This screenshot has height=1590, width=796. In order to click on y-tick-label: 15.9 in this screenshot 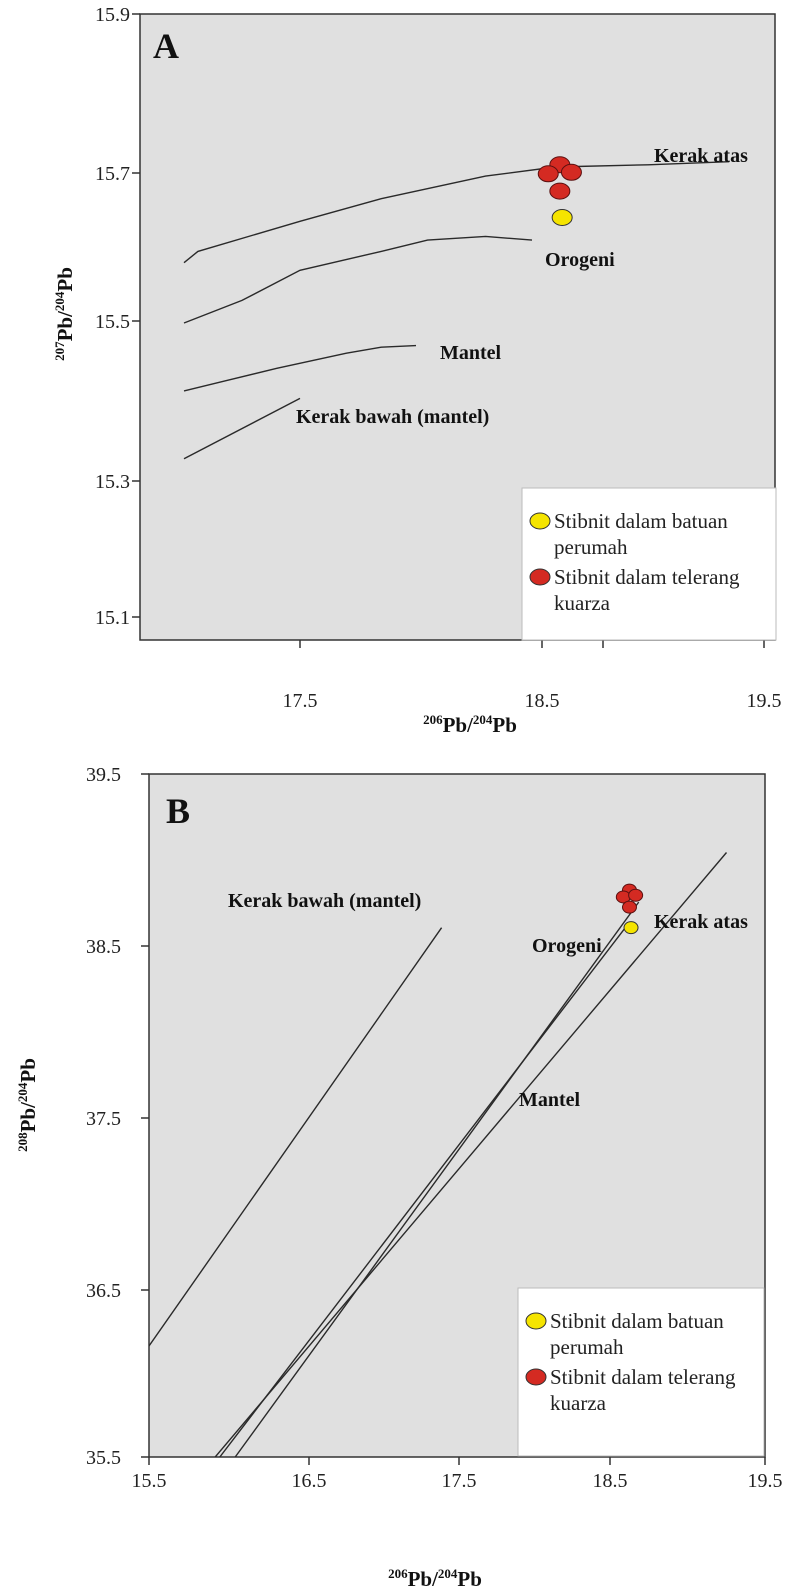, I will do `click(112, 15)`.